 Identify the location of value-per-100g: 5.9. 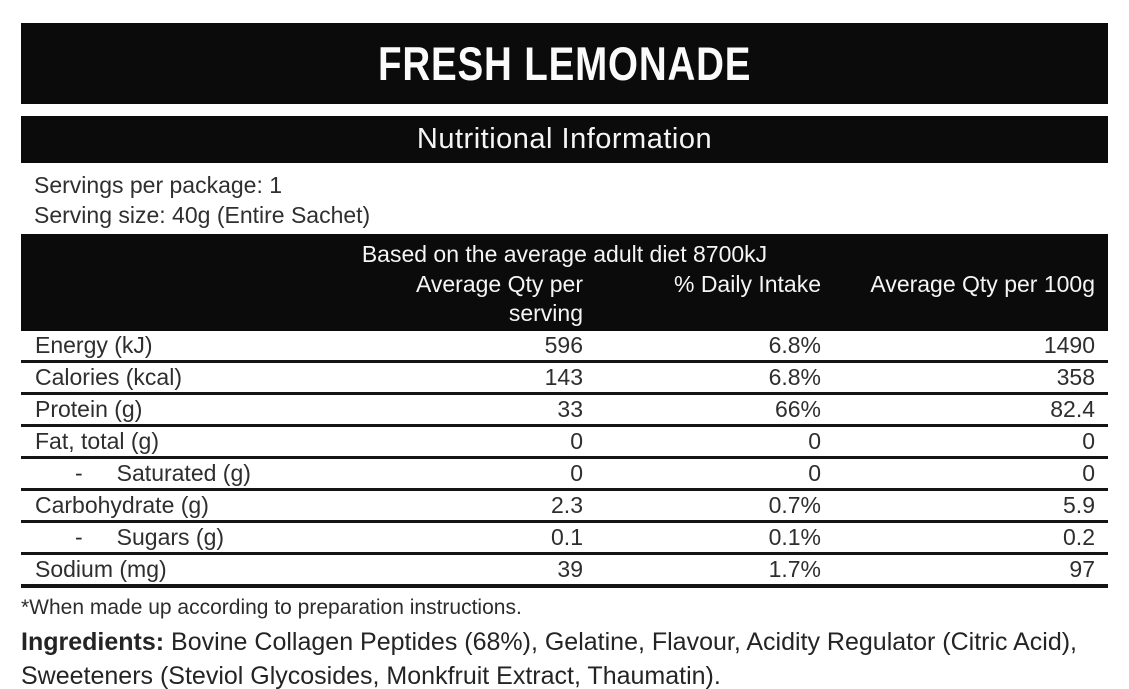
(1079, 505).